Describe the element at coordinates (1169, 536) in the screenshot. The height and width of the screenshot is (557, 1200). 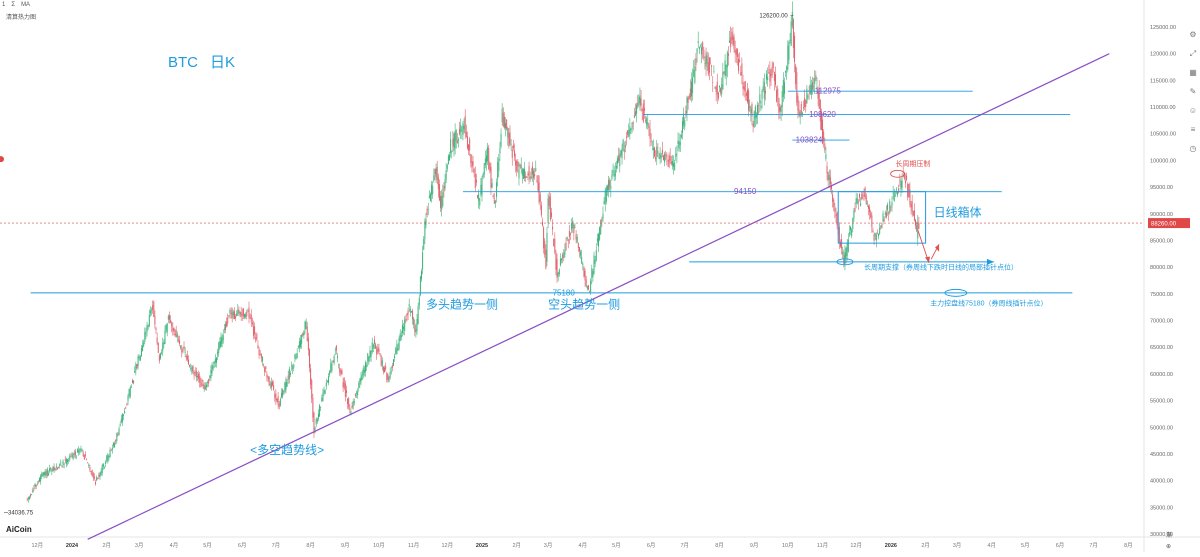
I see `auto-scale-toggle: 渐` at that location.